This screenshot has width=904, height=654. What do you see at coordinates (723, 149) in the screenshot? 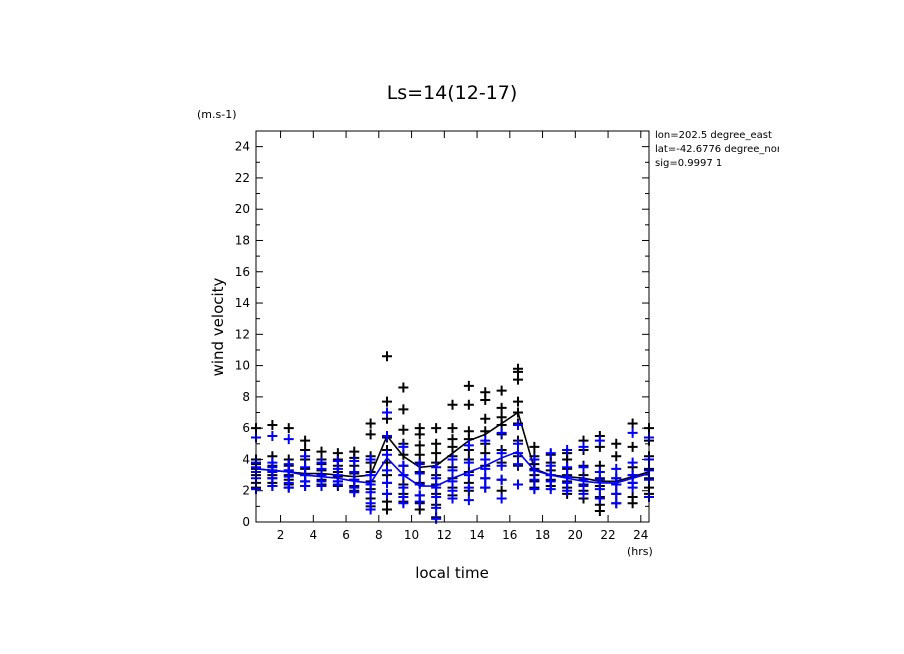
I see `info-line-lat: lat=-42.6776 degree_north` at bounding box center [723, 149].